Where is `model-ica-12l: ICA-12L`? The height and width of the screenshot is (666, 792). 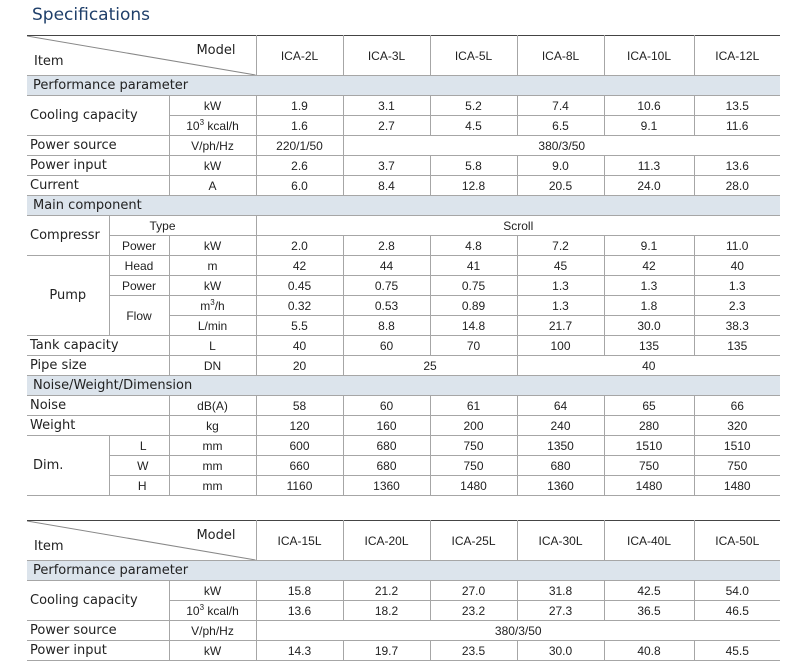 model-ica-12l: ICA-12L is located at coordinates (736, 55).